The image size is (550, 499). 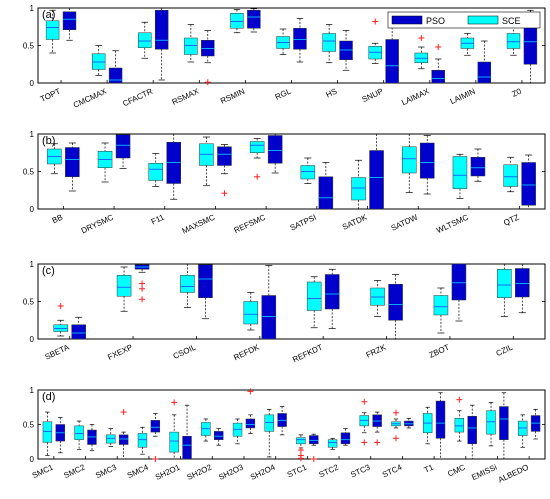 I want to click on x-tick-label: SH2O2, so click(x=200, y=471).